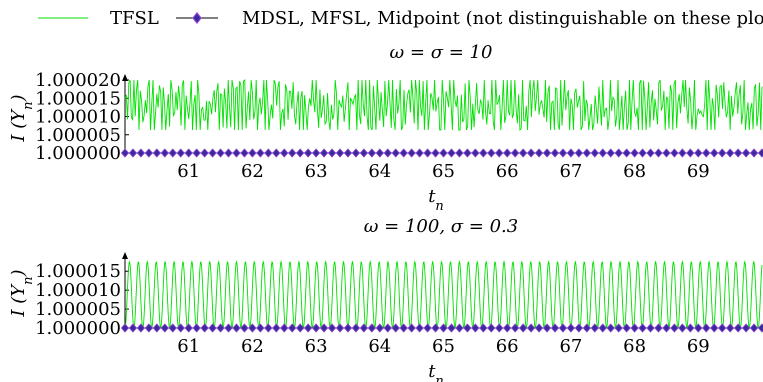 The width and height of the screenshot is (763, 382). I want to click on x-tick-label: 66, so click(507, 346).